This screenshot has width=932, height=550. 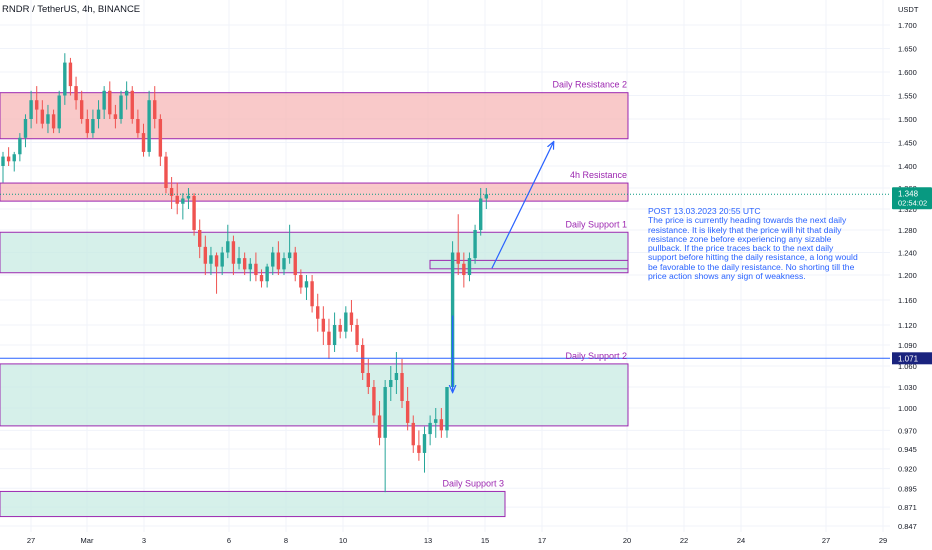 I want to click on y-axis-panel, so click(x=911, y=275).